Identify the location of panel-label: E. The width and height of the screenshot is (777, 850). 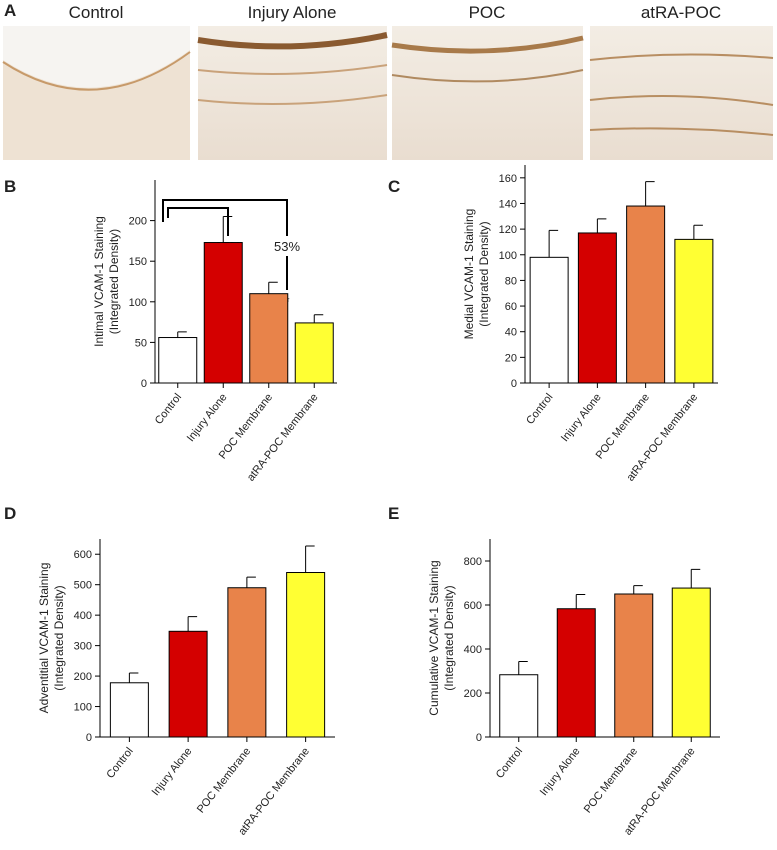
(393, 513).